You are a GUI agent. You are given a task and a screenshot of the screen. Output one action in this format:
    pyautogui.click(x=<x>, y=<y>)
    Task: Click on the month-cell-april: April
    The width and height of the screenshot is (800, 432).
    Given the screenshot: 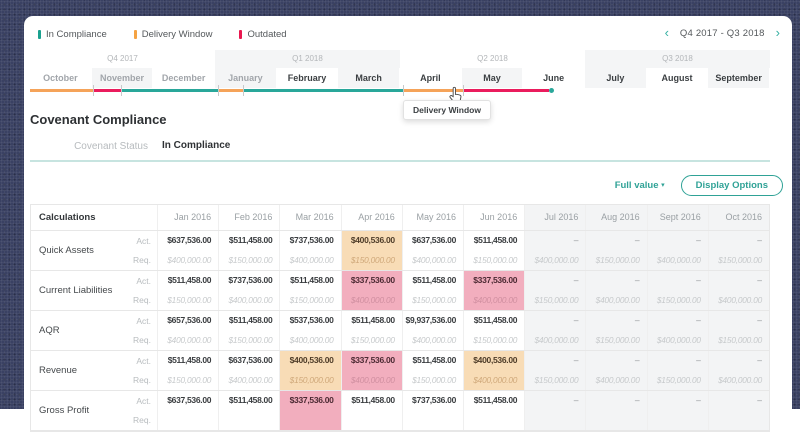 What is the action you would take?
    pyautogui.click(x=431, y=78)
    